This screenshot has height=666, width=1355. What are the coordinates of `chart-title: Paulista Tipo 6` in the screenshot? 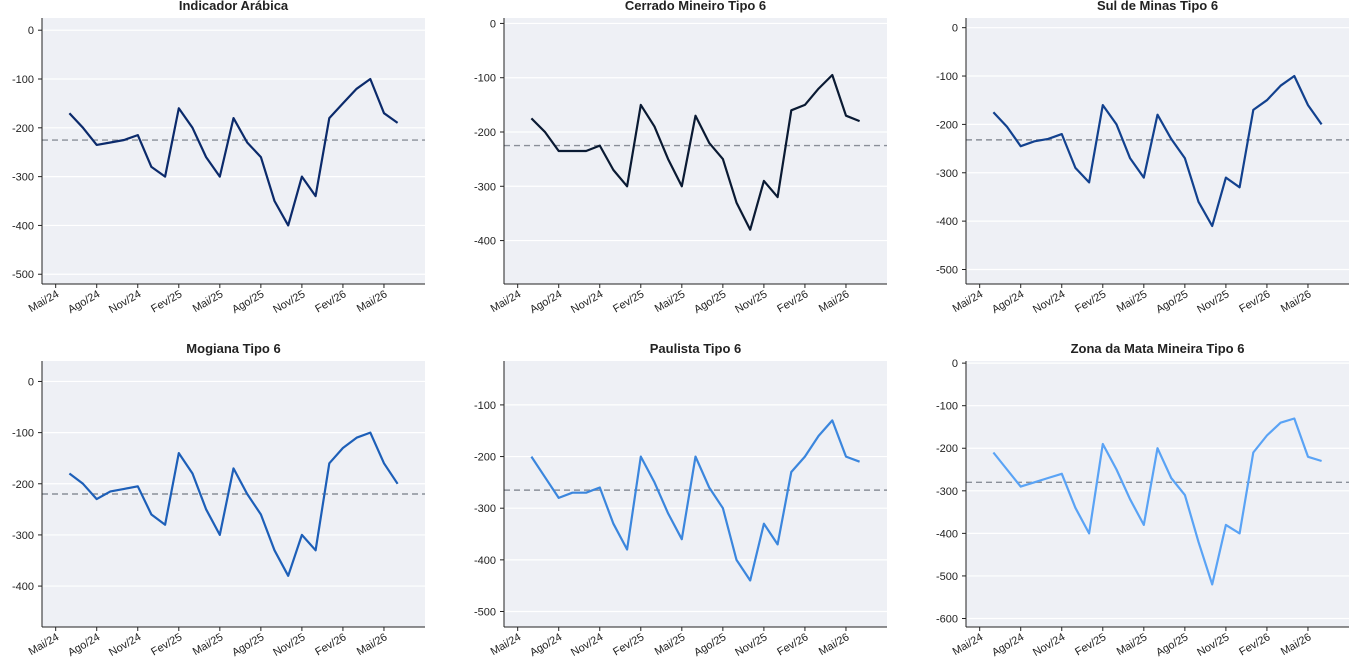 It's located at (696, 348).